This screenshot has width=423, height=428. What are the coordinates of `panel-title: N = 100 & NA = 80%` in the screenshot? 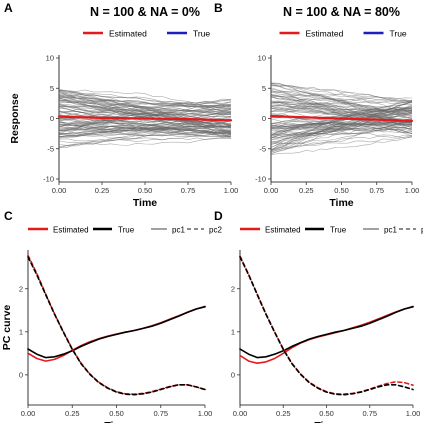 It's located at (341, 12).